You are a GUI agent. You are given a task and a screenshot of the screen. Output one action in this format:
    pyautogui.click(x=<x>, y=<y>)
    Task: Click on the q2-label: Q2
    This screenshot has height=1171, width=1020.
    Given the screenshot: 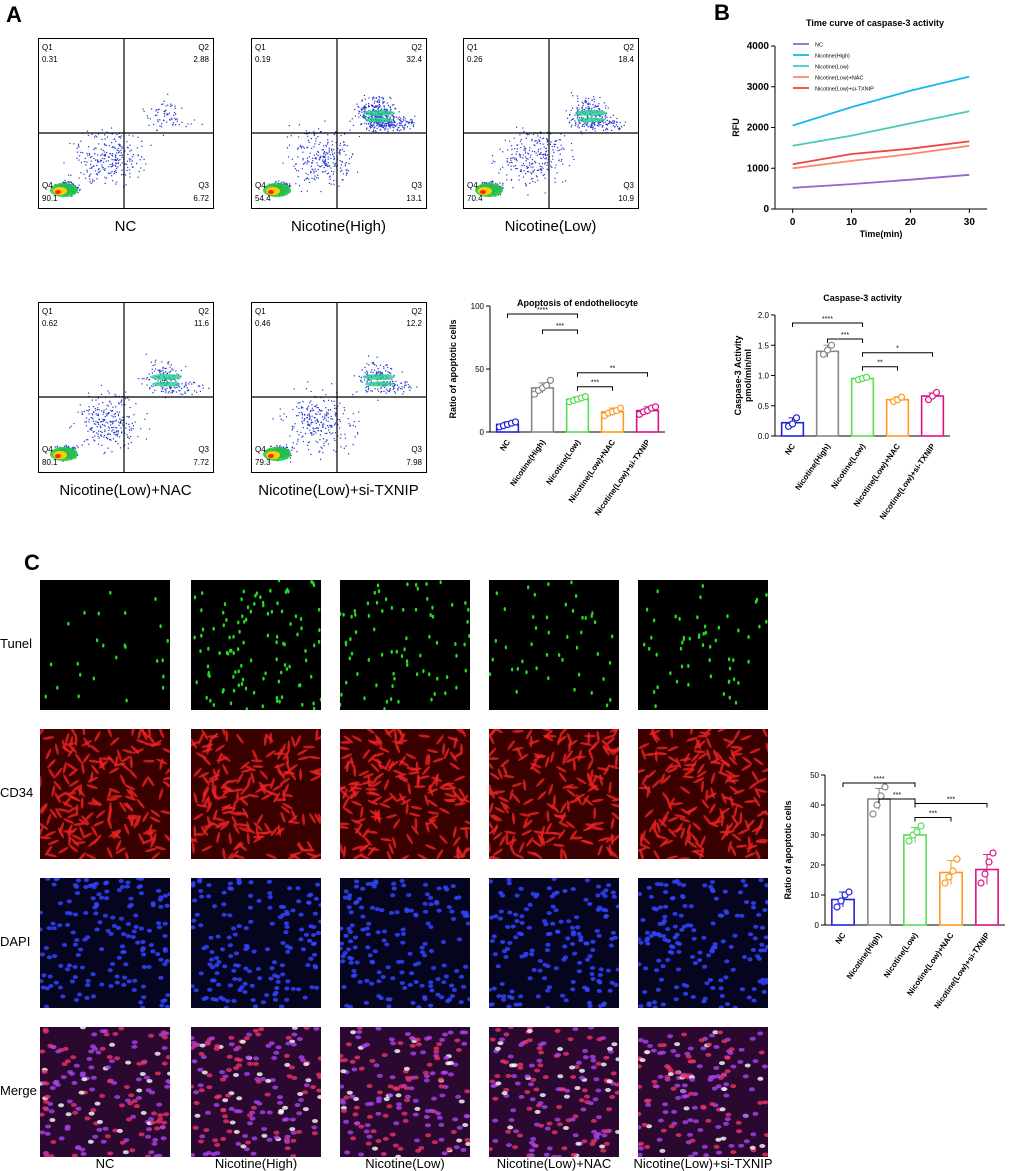 What is the action you would take?
    pyautogui.click(x=628, y=47)
    